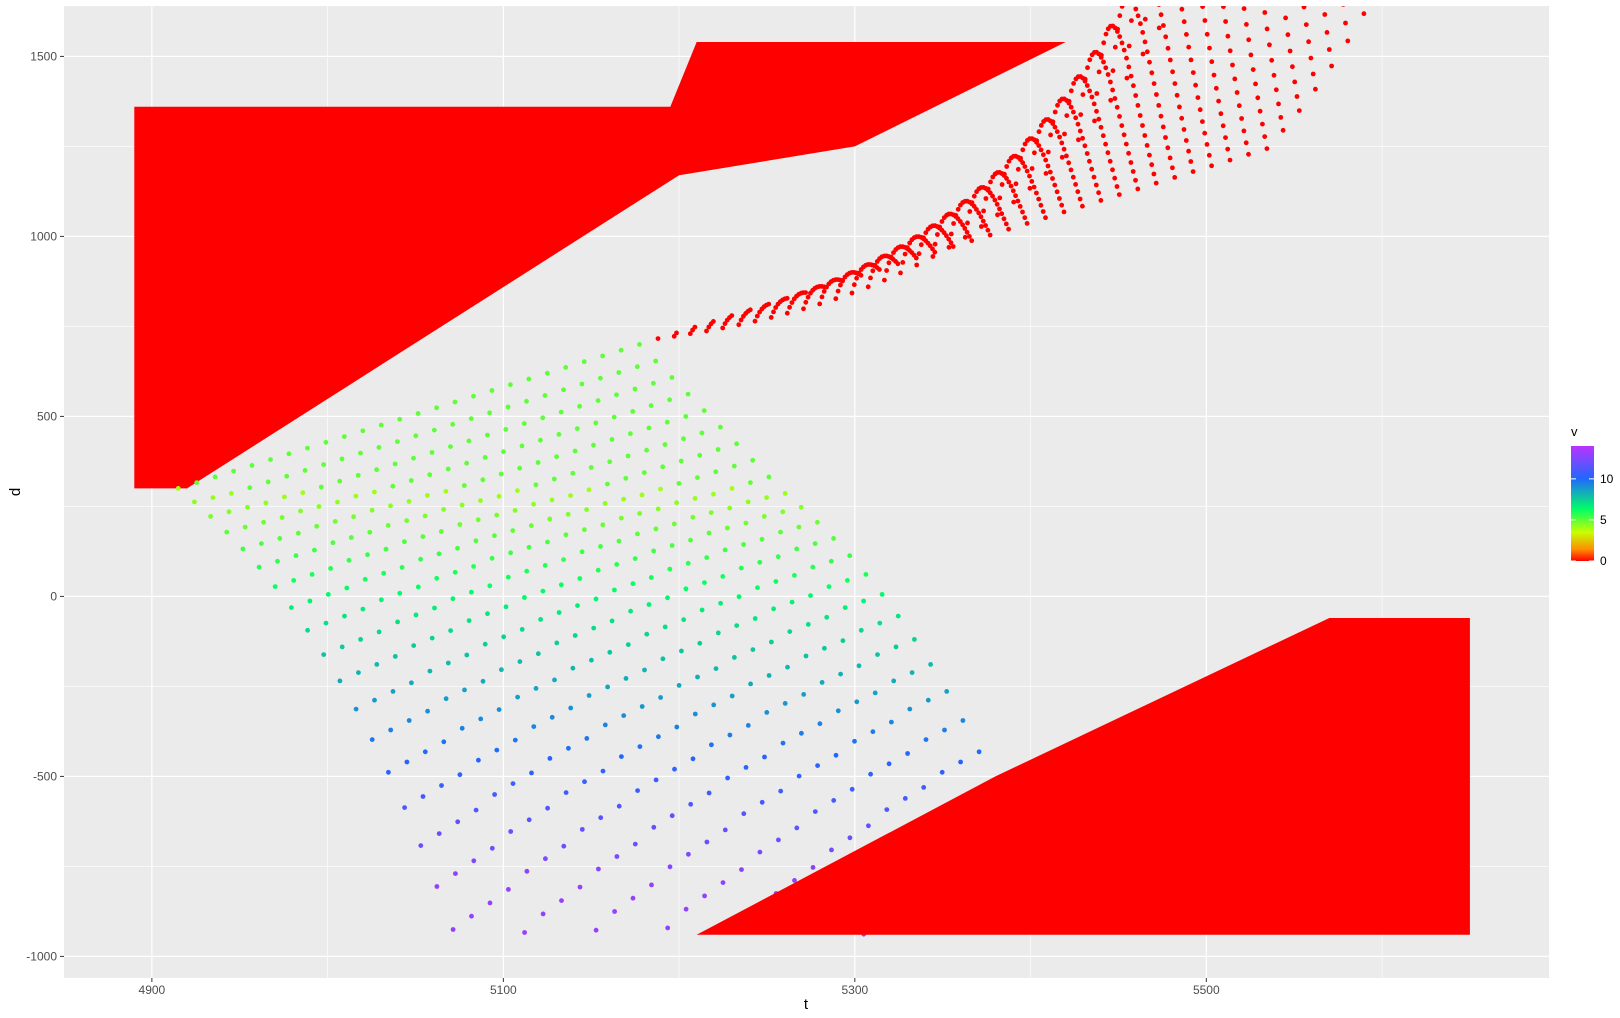 The height and width of the screenshot is (1018, 1620). What do you see at coordinates (43, 236) in the screenshot?
I see `y-tick-label: 1000` at bounding box center [43, 236].